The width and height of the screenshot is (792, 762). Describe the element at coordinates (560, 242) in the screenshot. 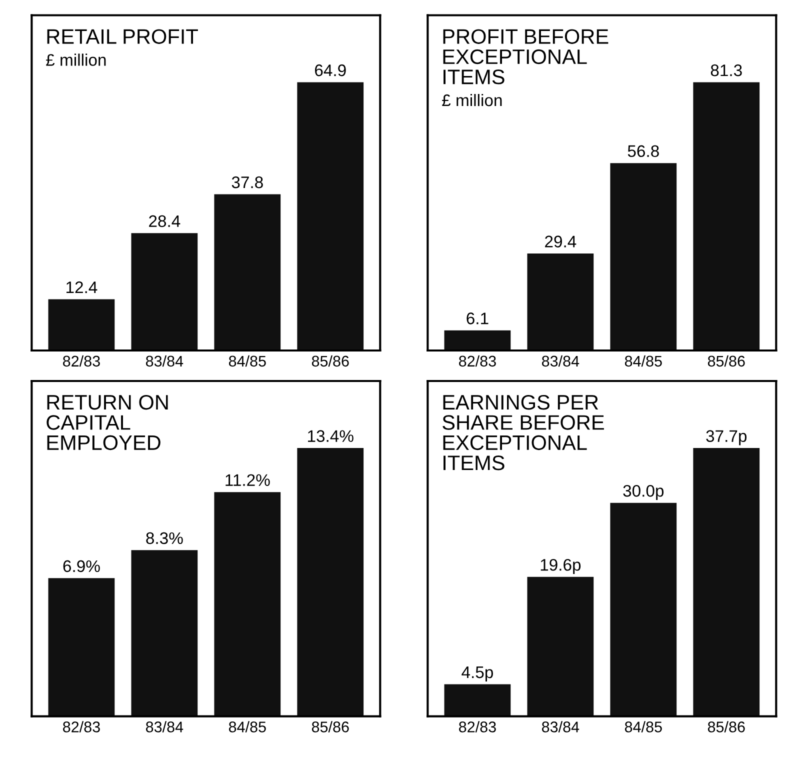

I see `data-label: 29.4` at that location.